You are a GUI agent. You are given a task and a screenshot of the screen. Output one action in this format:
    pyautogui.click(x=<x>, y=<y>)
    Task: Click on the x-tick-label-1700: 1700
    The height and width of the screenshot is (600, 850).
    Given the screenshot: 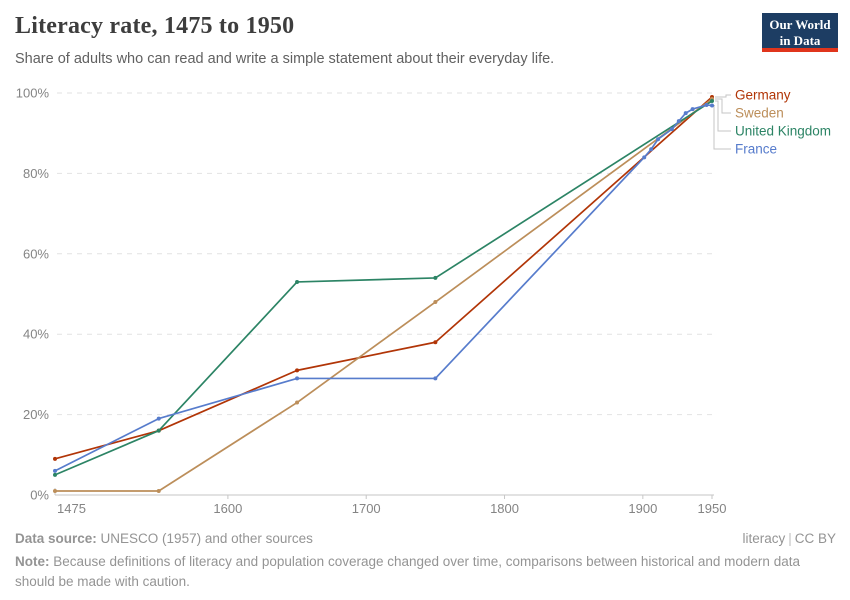 What is the action you would take?
    pyautogui.click(x=366, y=508)
    